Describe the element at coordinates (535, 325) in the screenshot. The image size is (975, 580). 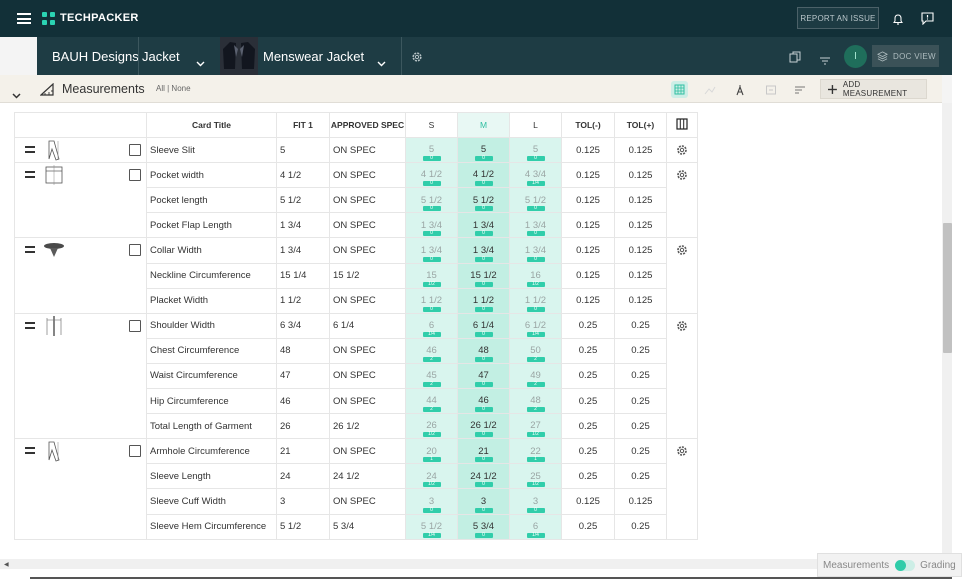
I see `size-l-cell: 6 1/2 1/4` at that location.